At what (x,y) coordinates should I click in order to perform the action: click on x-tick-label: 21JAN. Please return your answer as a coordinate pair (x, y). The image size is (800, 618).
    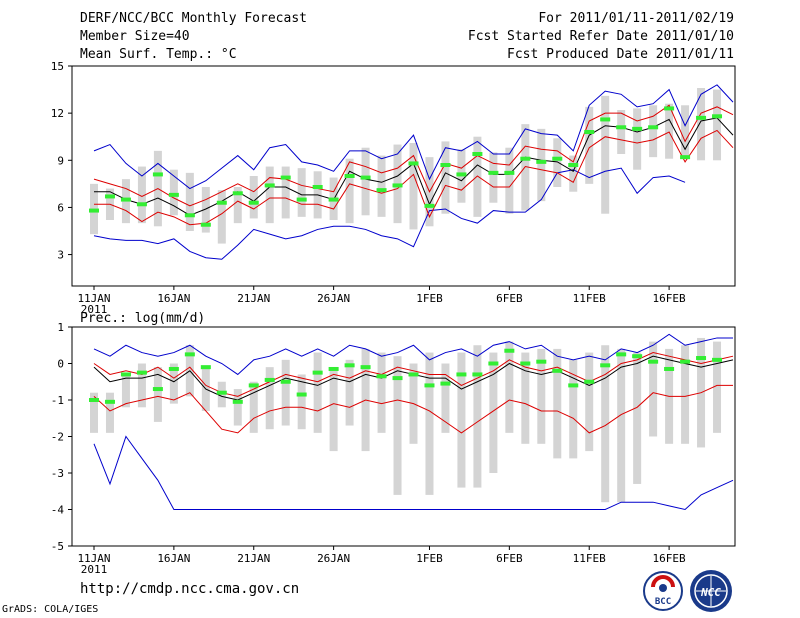
    Looking at the image, I should click on (253, 558).